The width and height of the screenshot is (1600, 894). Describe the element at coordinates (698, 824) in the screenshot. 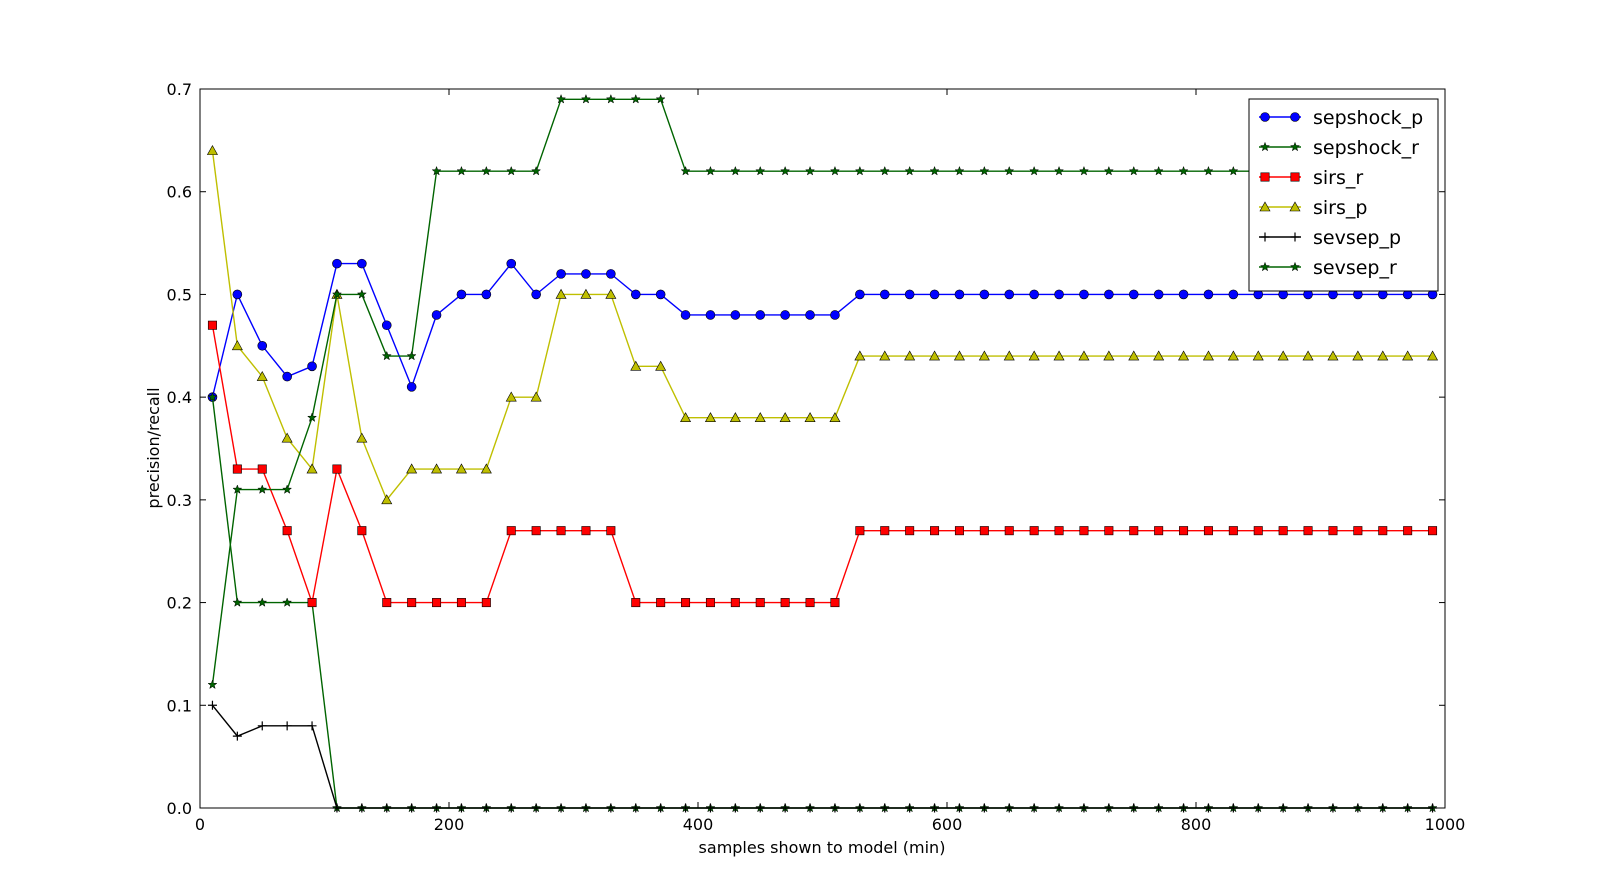

I see `x-tick-label: 400` at that location.